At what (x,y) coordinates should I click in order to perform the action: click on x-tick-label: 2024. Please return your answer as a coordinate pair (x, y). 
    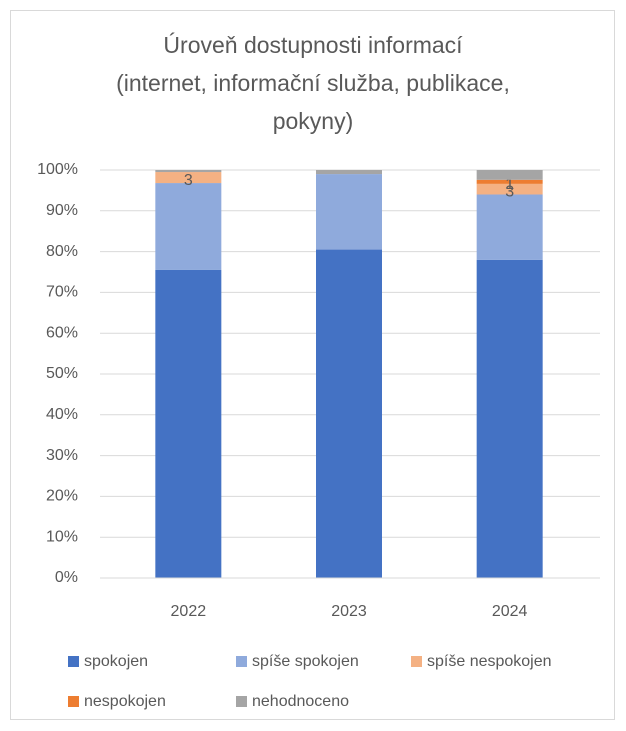
    Looking at the image, I should click on (510, 611).